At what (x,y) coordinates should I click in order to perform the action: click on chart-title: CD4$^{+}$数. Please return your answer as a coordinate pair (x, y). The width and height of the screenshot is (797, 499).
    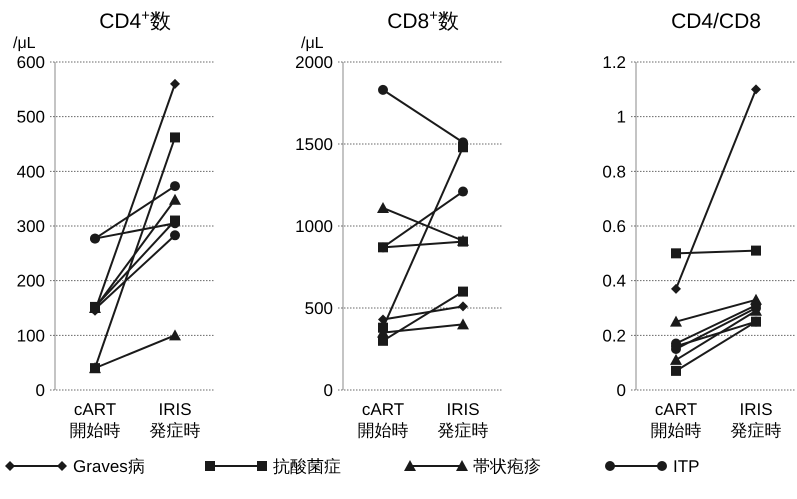
    Looking at the image, I should click on (135, 20).